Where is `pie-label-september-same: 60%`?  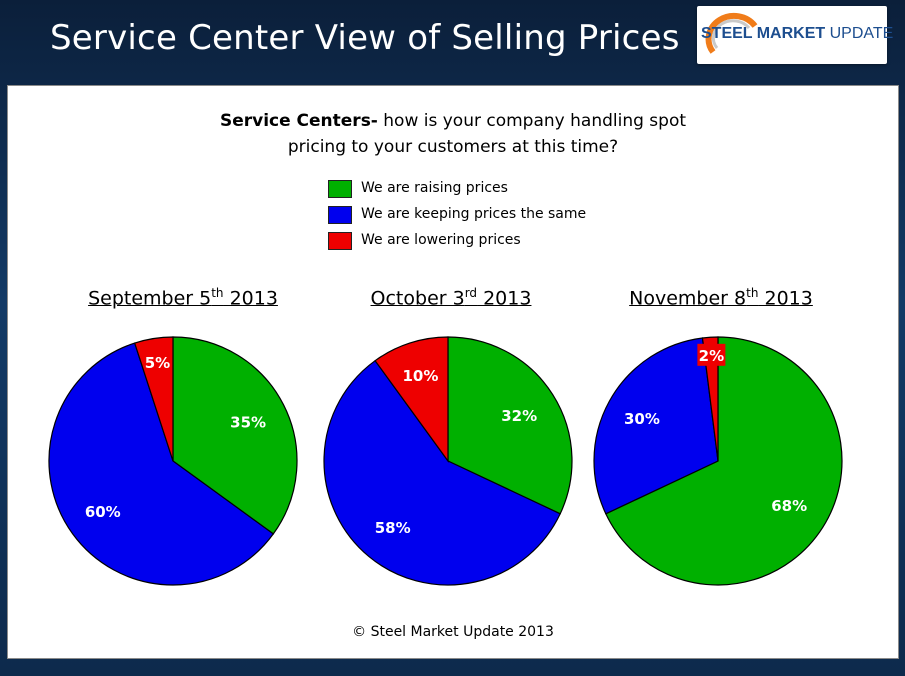 pie-label-september-same: 60% is located at coordinates (103, 512).